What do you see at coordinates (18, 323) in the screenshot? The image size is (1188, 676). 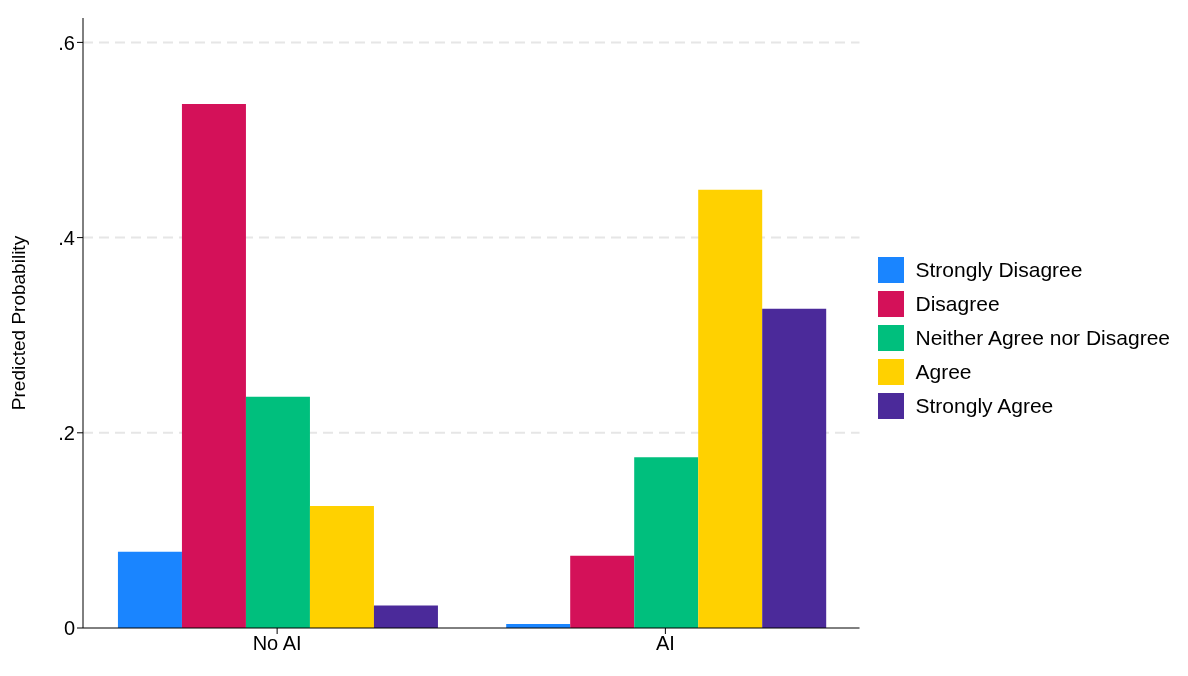 I see `y-axis-title: Predicted Probability` at bounding box center [18, 323].